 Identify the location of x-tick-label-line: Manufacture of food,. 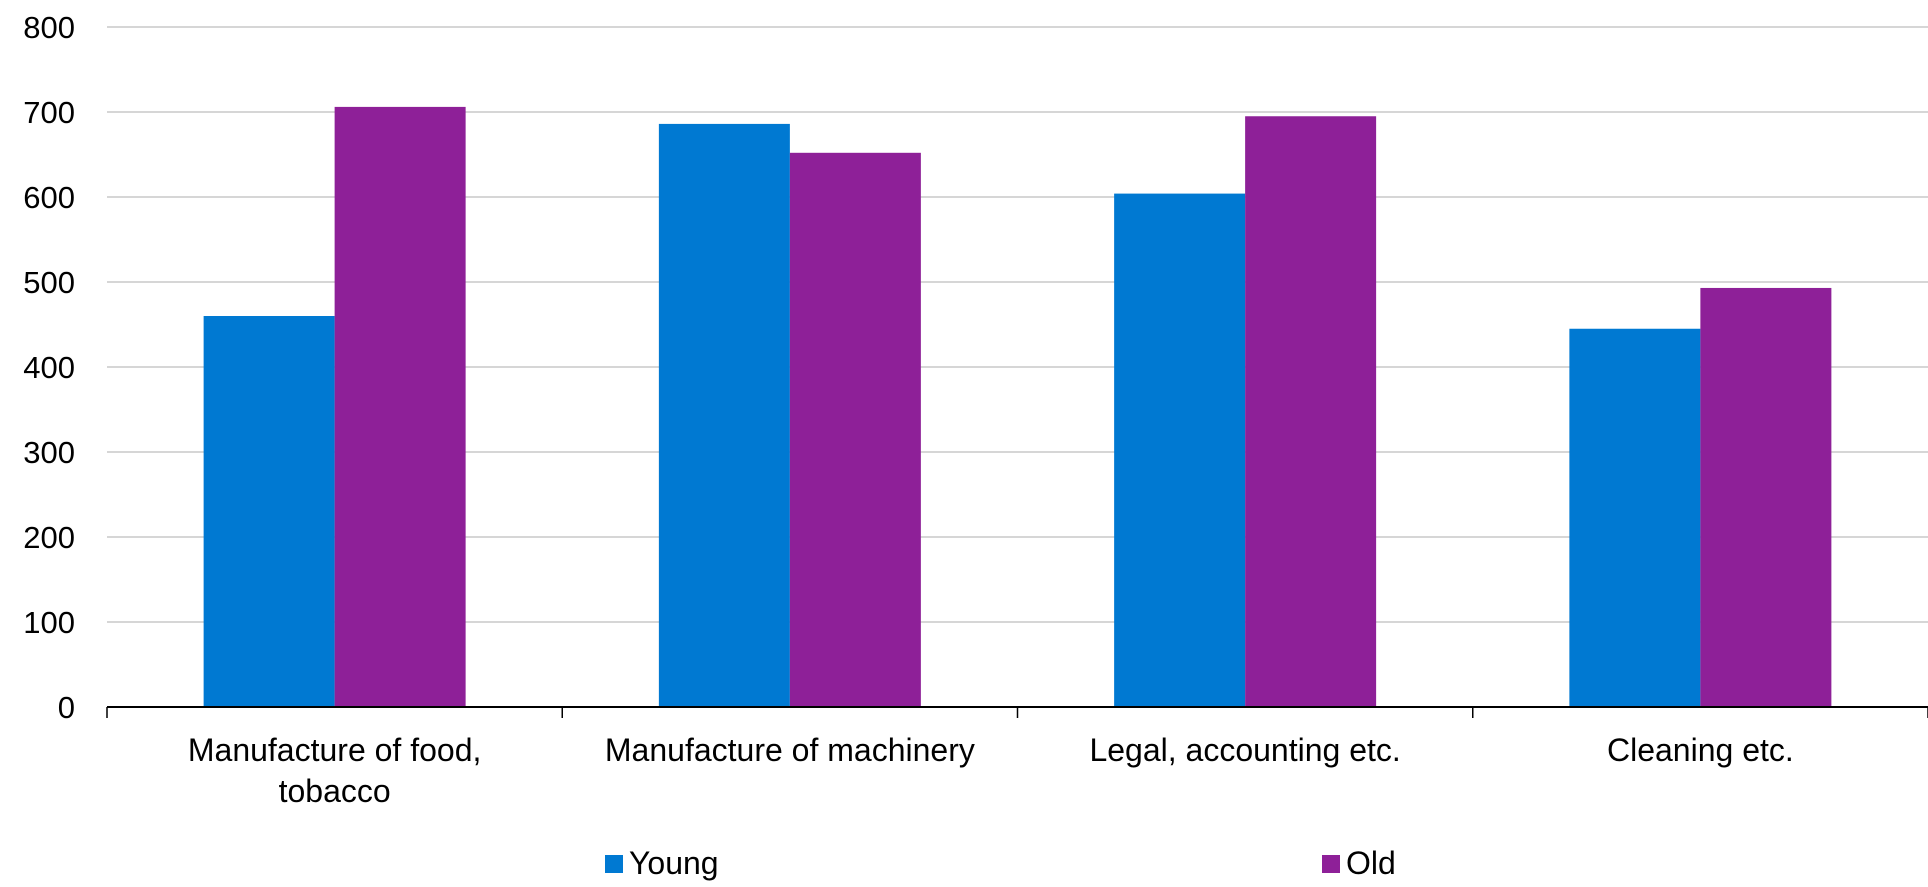
(335, 750).